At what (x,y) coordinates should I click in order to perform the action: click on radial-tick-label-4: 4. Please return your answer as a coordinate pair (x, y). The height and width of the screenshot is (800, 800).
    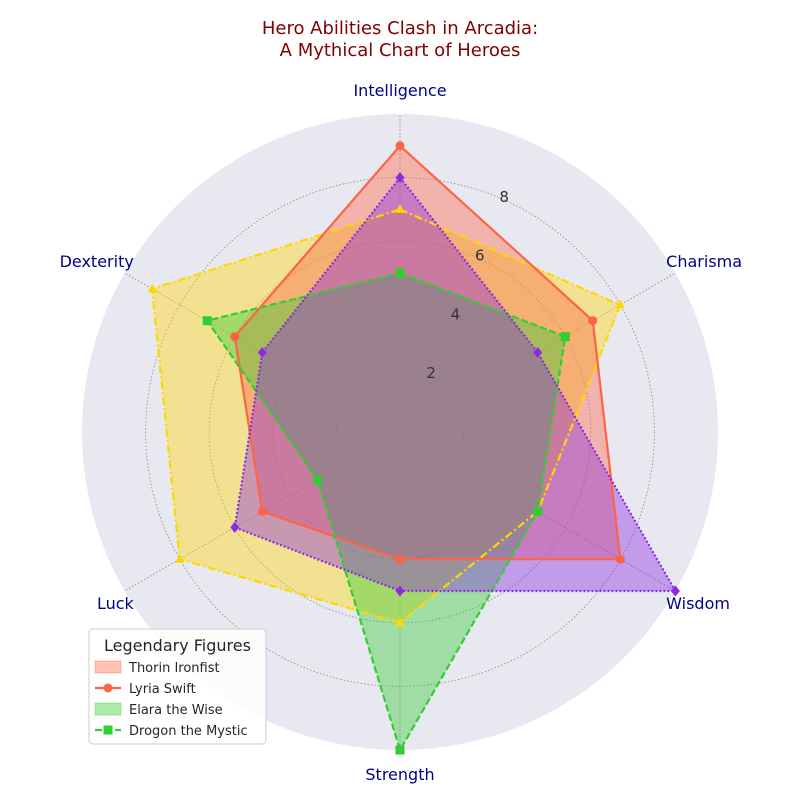
    Looking at the image, I should click on (456, 314).